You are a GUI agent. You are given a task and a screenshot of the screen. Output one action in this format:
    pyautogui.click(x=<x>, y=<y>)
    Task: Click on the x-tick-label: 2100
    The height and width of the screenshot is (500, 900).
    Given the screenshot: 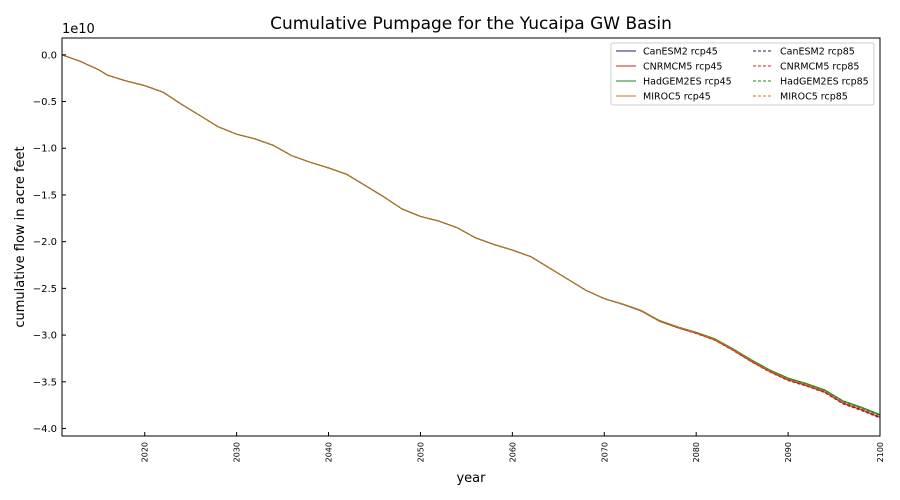 What is the action you would take?
    pyautogui.click(x=880, y=452)
    